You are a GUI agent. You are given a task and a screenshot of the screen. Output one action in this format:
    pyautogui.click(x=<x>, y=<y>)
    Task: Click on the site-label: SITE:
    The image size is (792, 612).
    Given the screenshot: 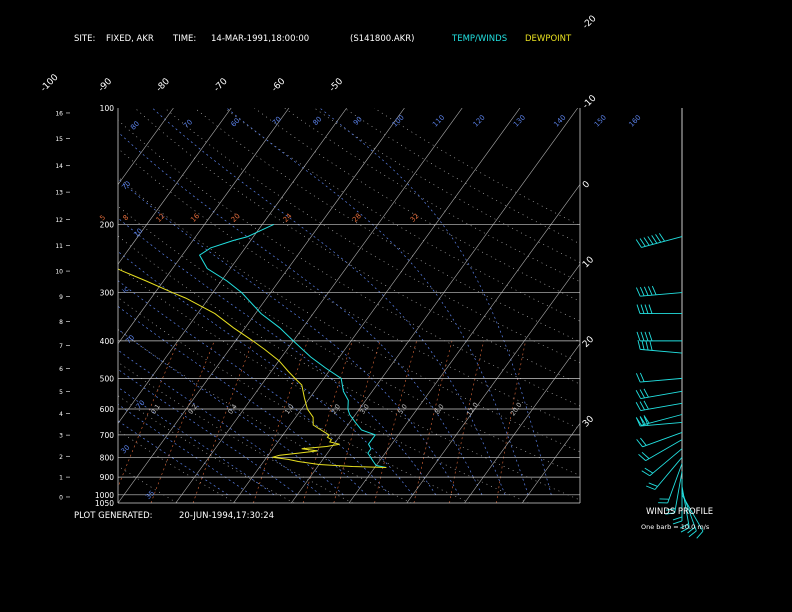 What is the action you would take?
    pyautogui.click(x=84, y=39)
    